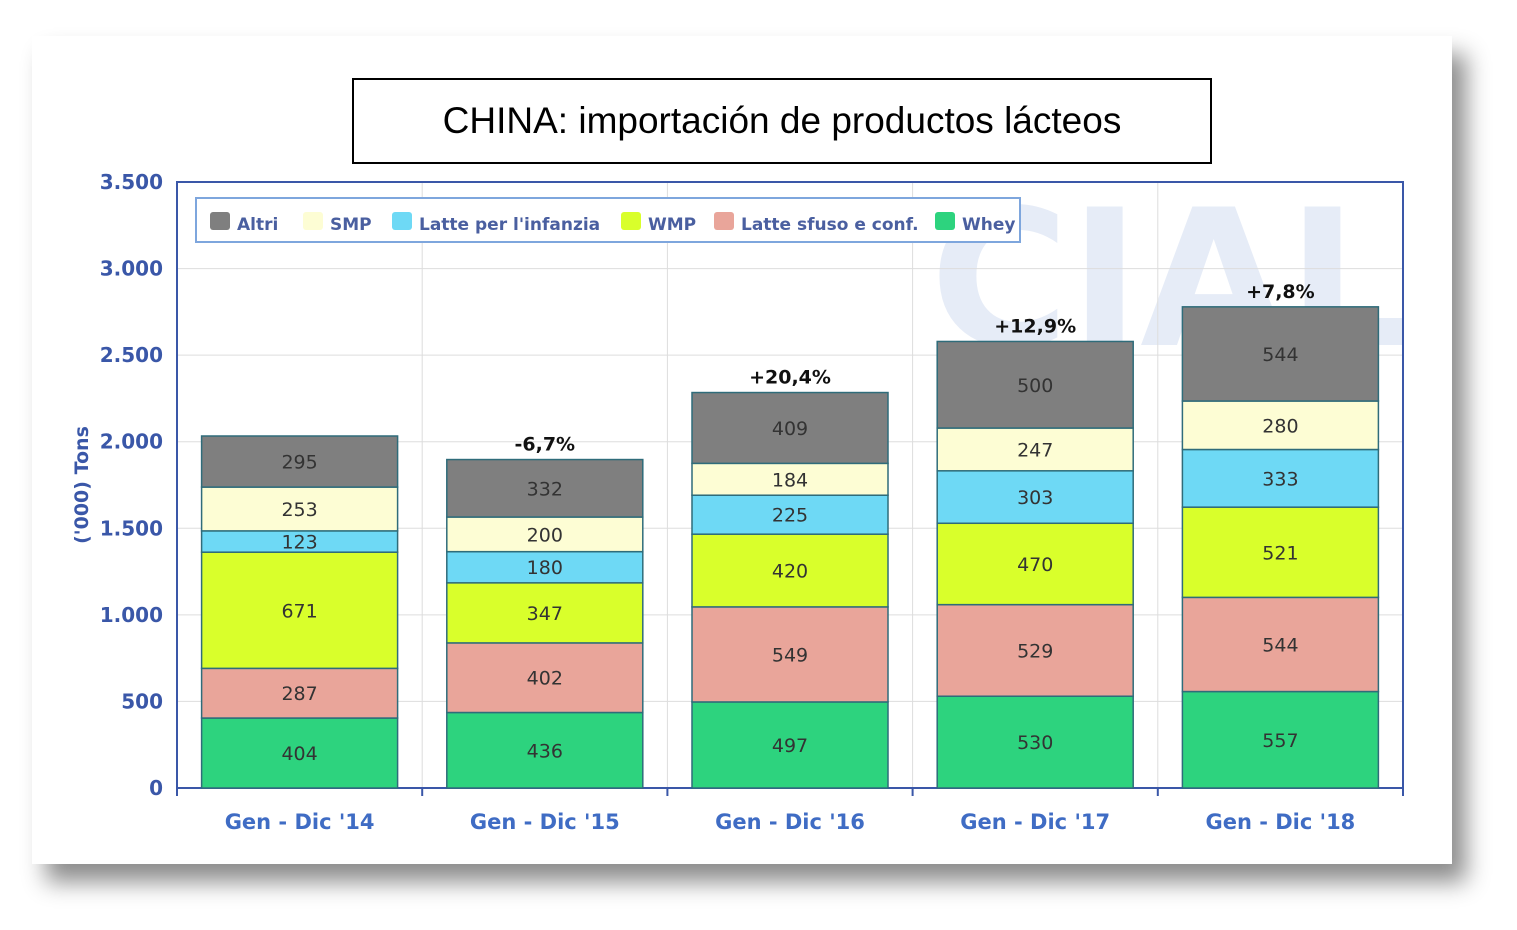 The image size is (1517, 930). I want to click on y-tick-label: 3.500, so click(131, 182).